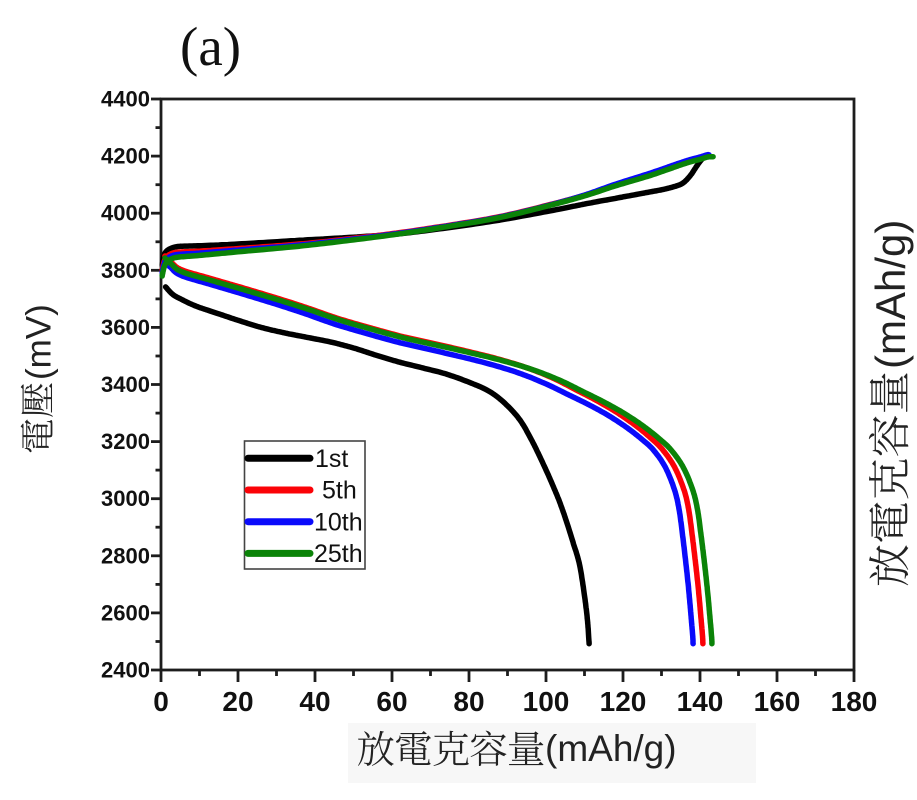 The height and width of the screenshot is (800, 917). Describe the element at coordinates (237, 701) in the screenshot. I see `svg-text: 20` at that location.